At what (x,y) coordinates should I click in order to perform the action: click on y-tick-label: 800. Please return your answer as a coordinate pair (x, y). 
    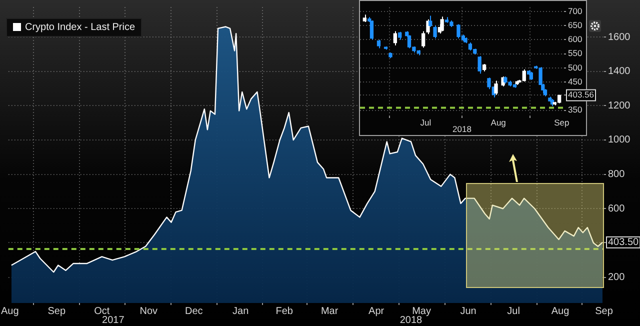
    Looking at the image, I should click on (617, 174).